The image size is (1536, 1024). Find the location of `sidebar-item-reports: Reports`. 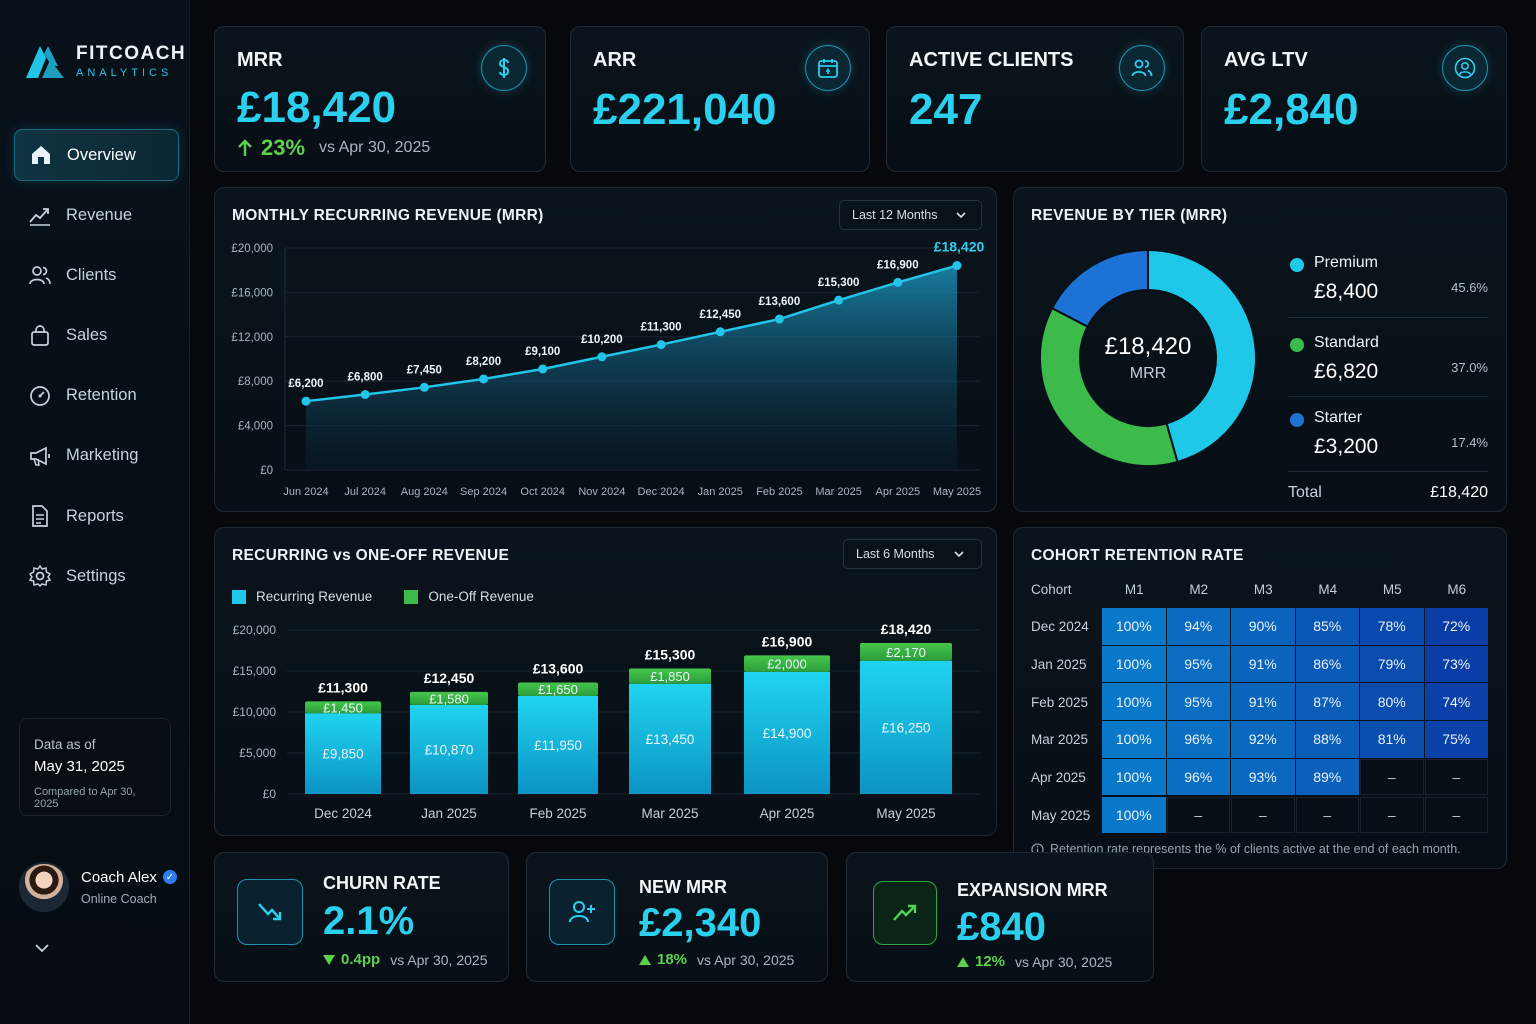

sidebar-item-reports: Reports is located at coordinates (96, 516).